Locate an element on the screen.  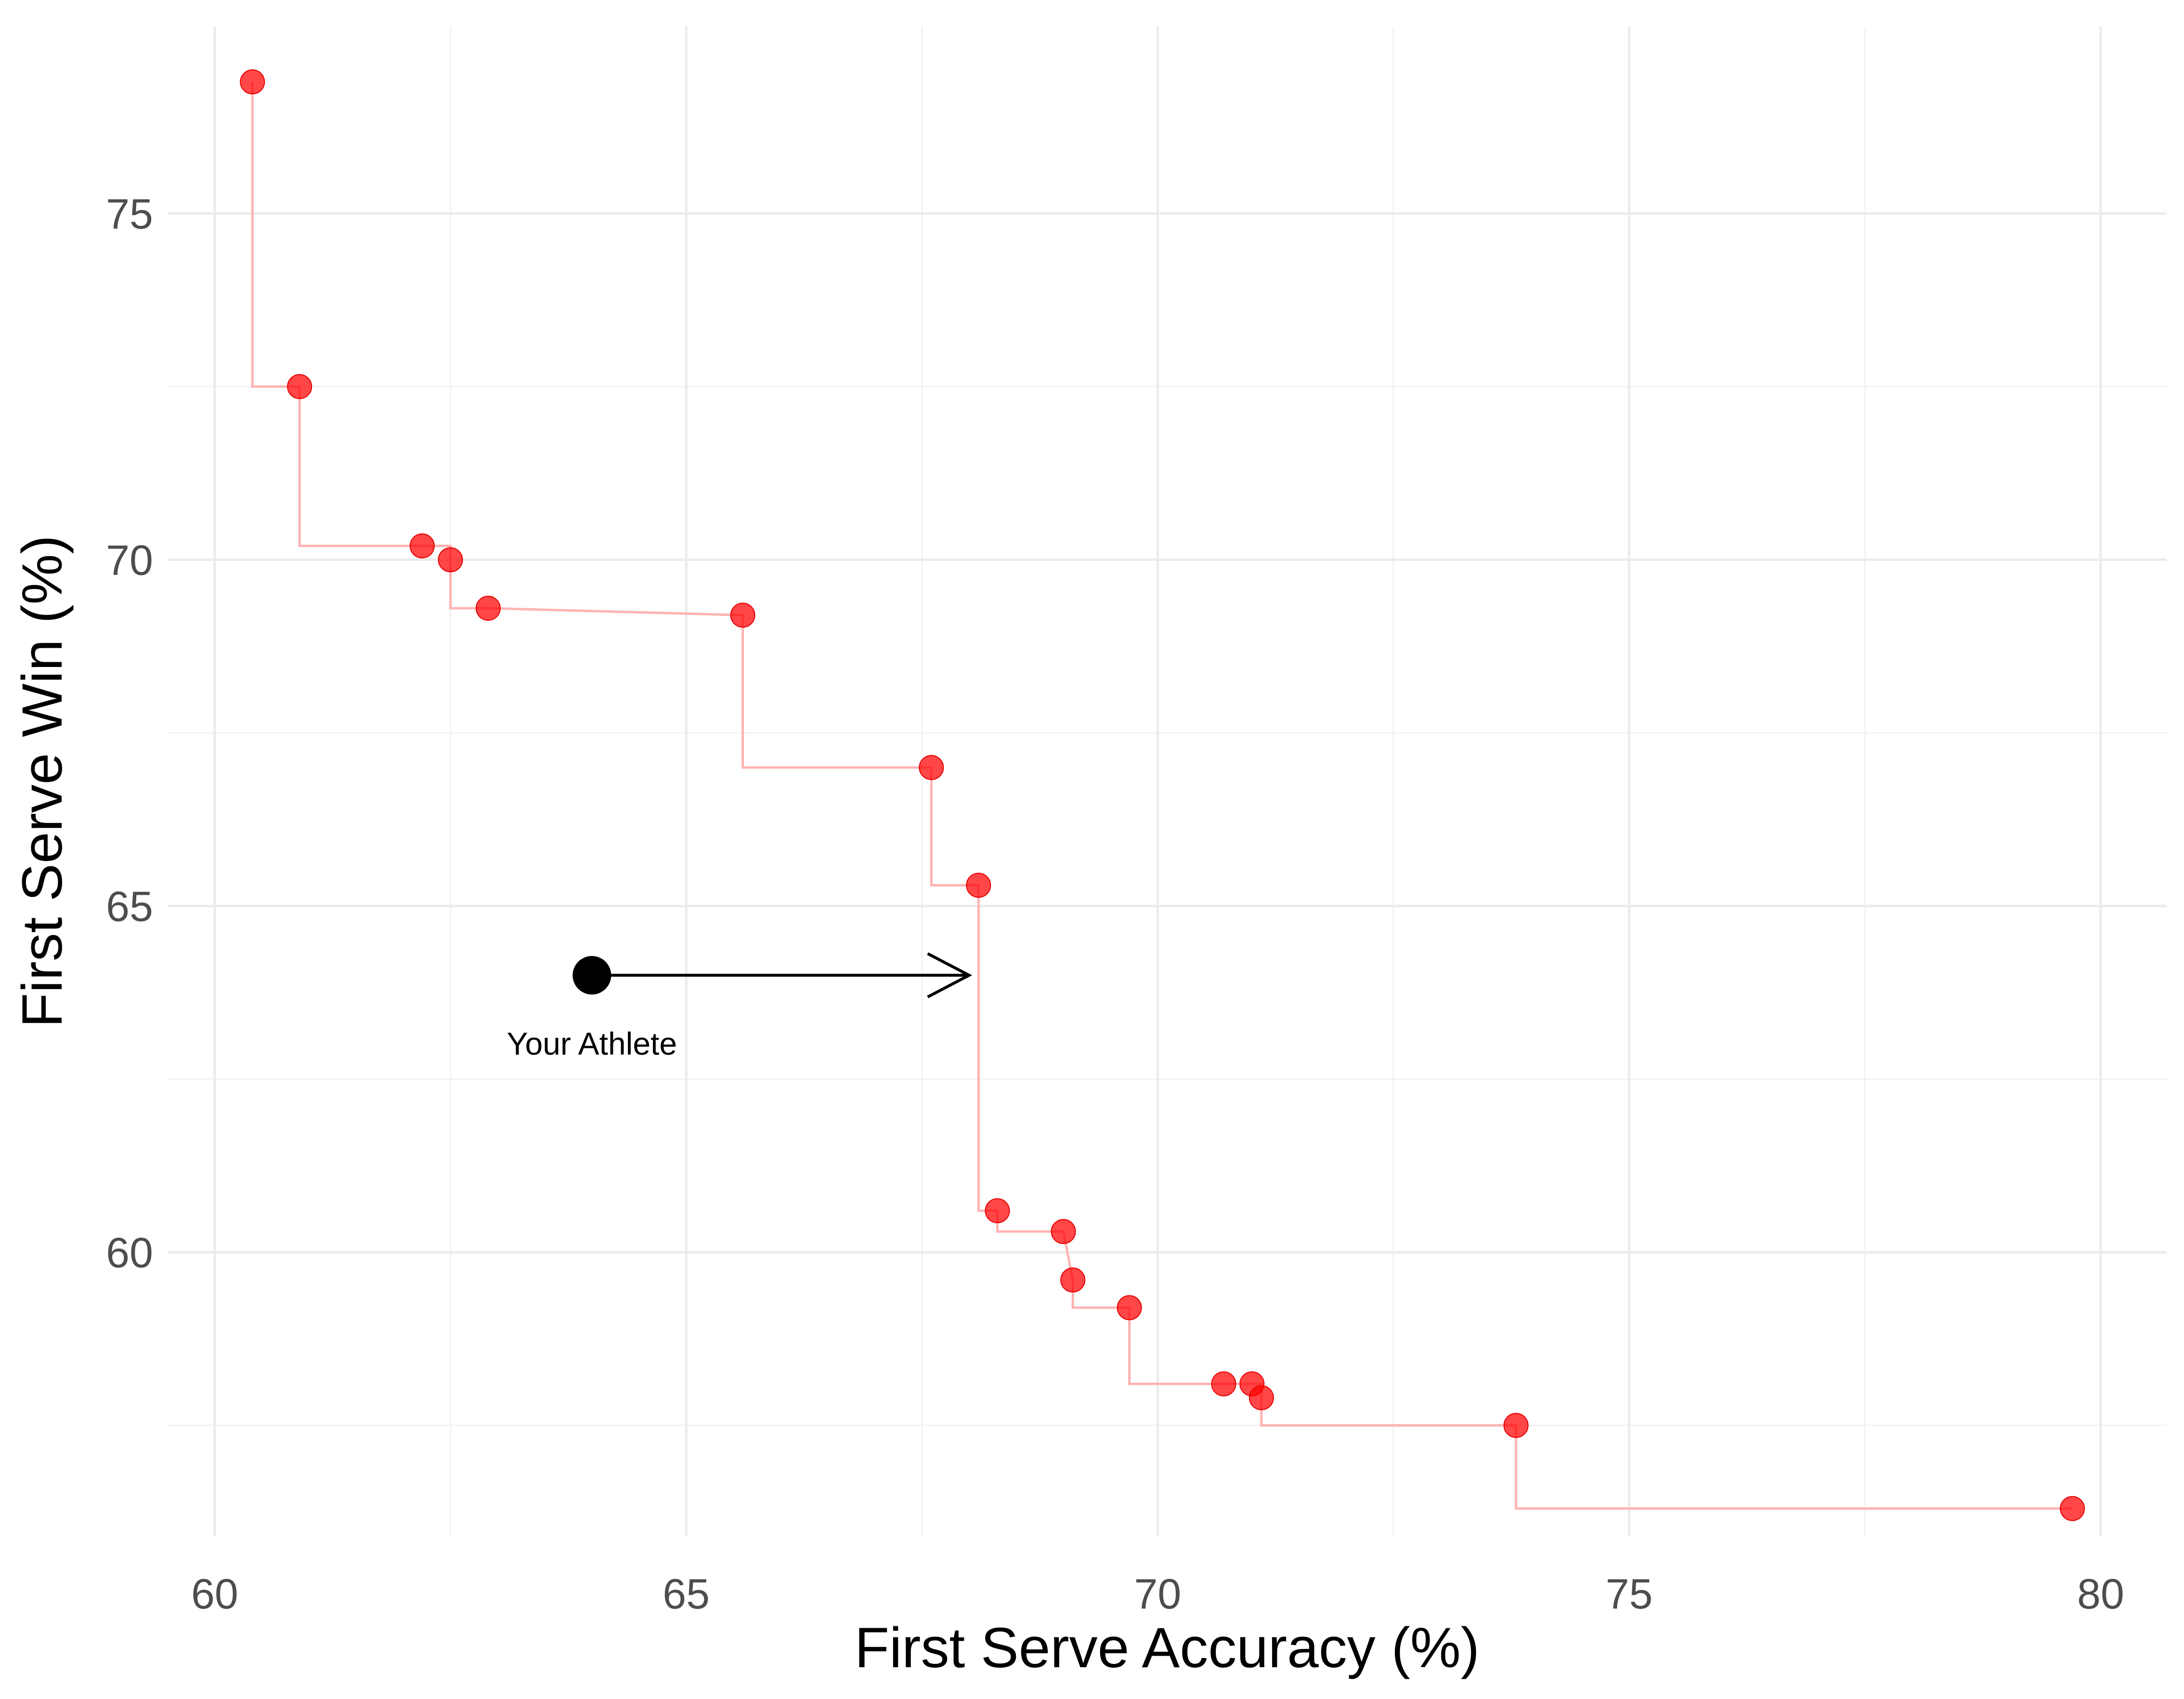
athlete-label: Your Athlete is located at coordinates (592, 1044).